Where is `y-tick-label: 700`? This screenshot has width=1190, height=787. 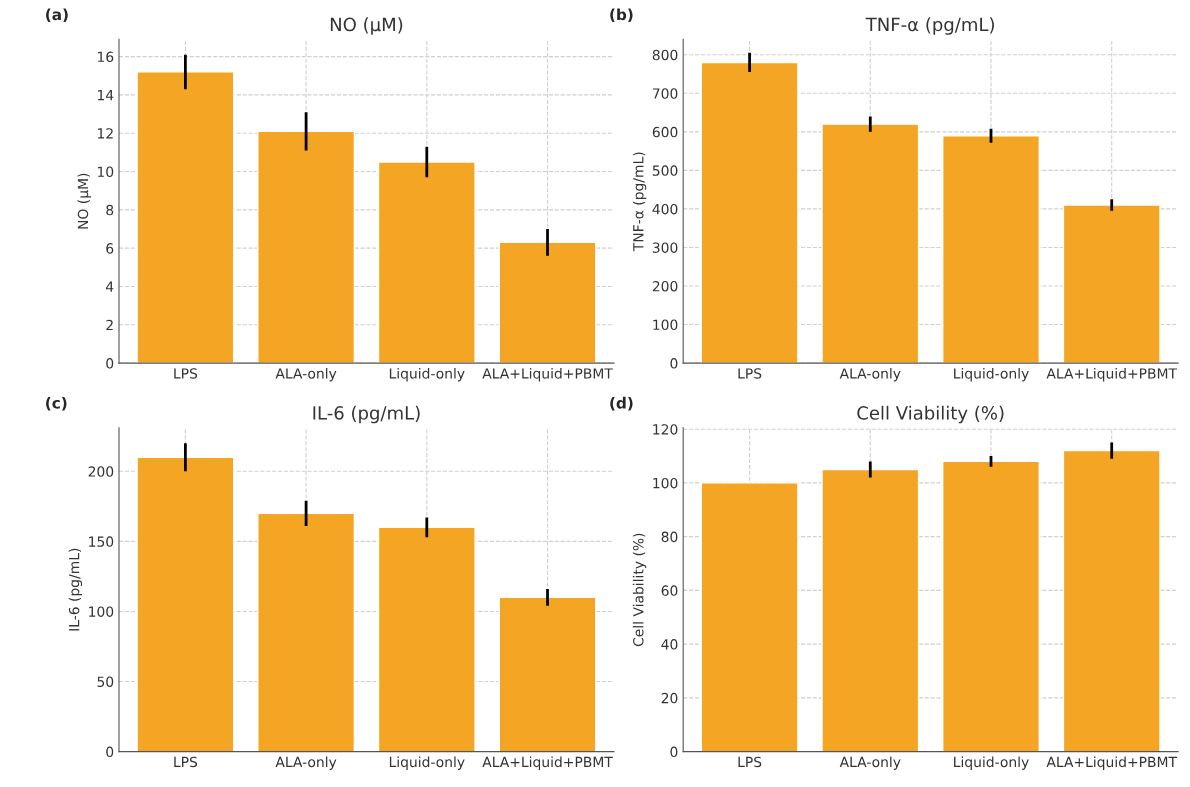
y-tick-label: 700 is located at coordinates (665, 93).